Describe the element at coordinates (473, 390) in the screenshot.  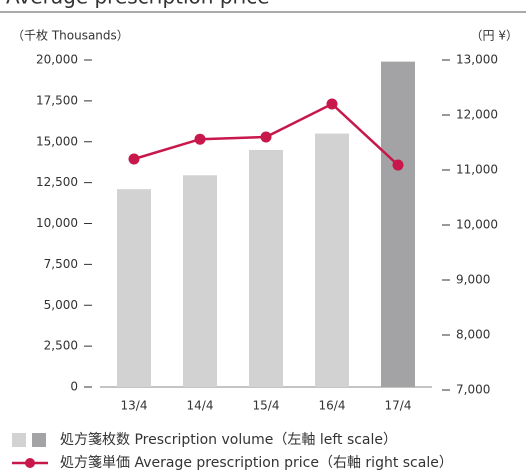
I see `y2-tick-label: 7,000` at that location.